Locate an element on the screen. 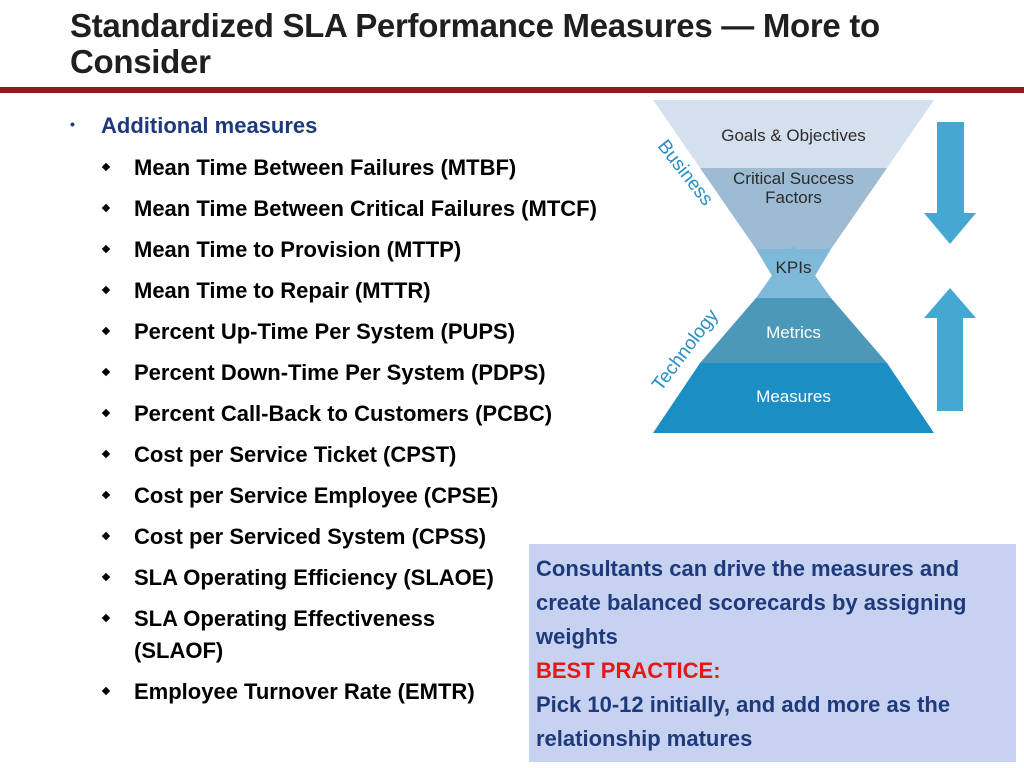 The image size is (1024, 768). list-item-label: Cost per Serviced System (CPSS) is located at coordinates (310, 536).